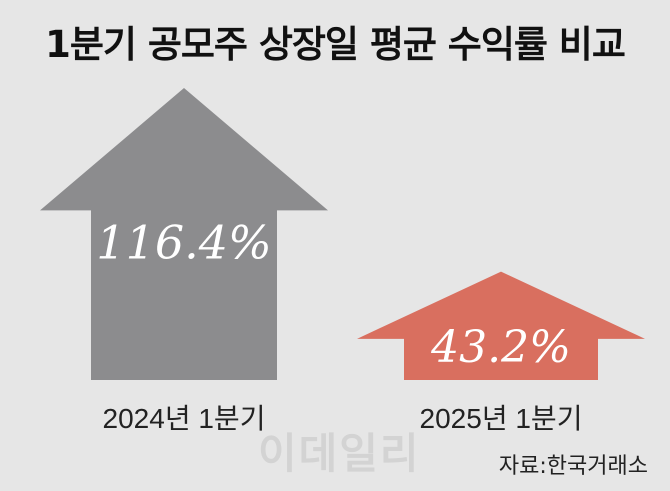 The width and height of the screenshot is (670, 491). Describe the element at coordinates (573, 466) in the screenshot. I see `source-note: 자료:한국거래소` at that location.